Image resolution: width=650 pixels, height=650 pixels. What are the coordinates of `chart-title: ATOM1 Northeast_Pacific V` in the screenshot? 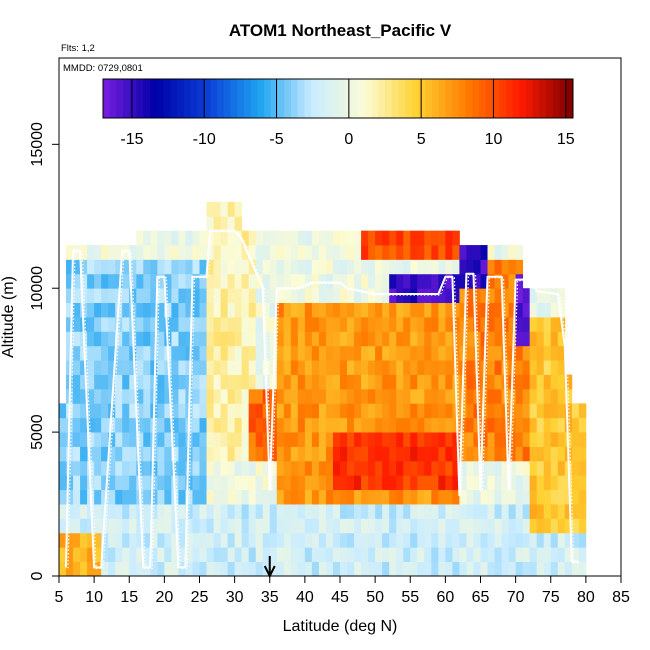 It's located at (340, 30).